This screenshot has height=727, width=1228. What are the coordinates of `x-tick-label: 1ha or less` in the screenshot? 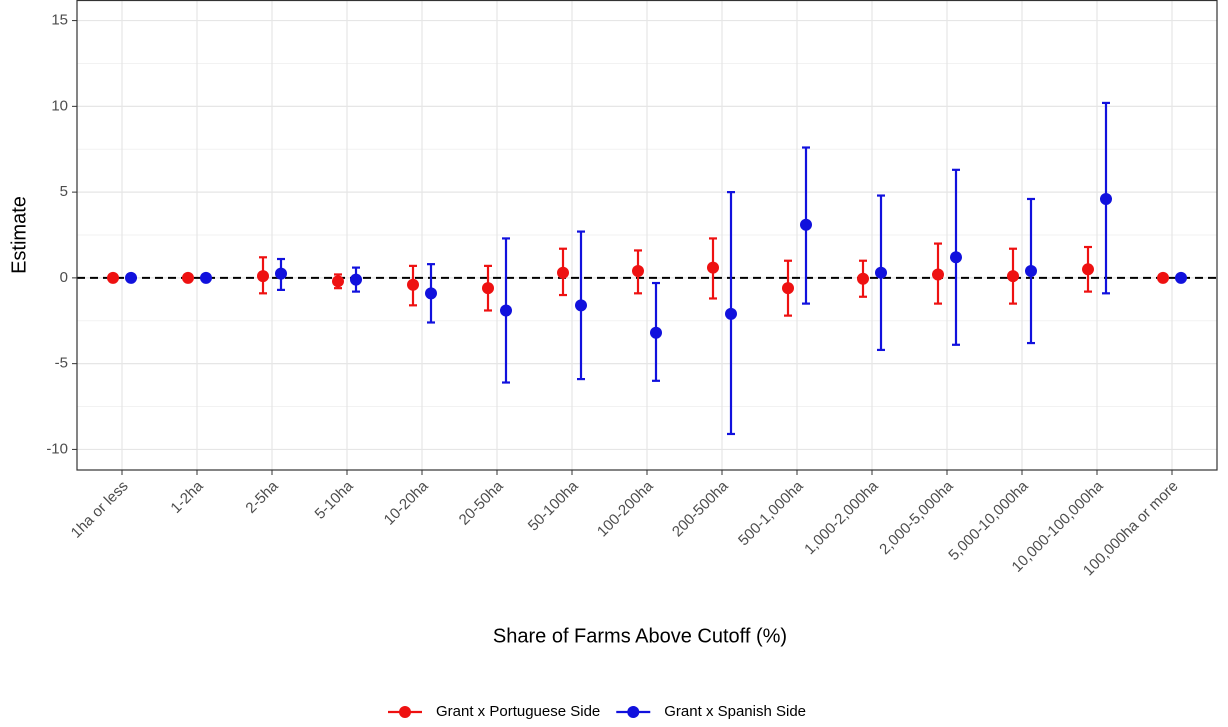 It's located at (100, 510).